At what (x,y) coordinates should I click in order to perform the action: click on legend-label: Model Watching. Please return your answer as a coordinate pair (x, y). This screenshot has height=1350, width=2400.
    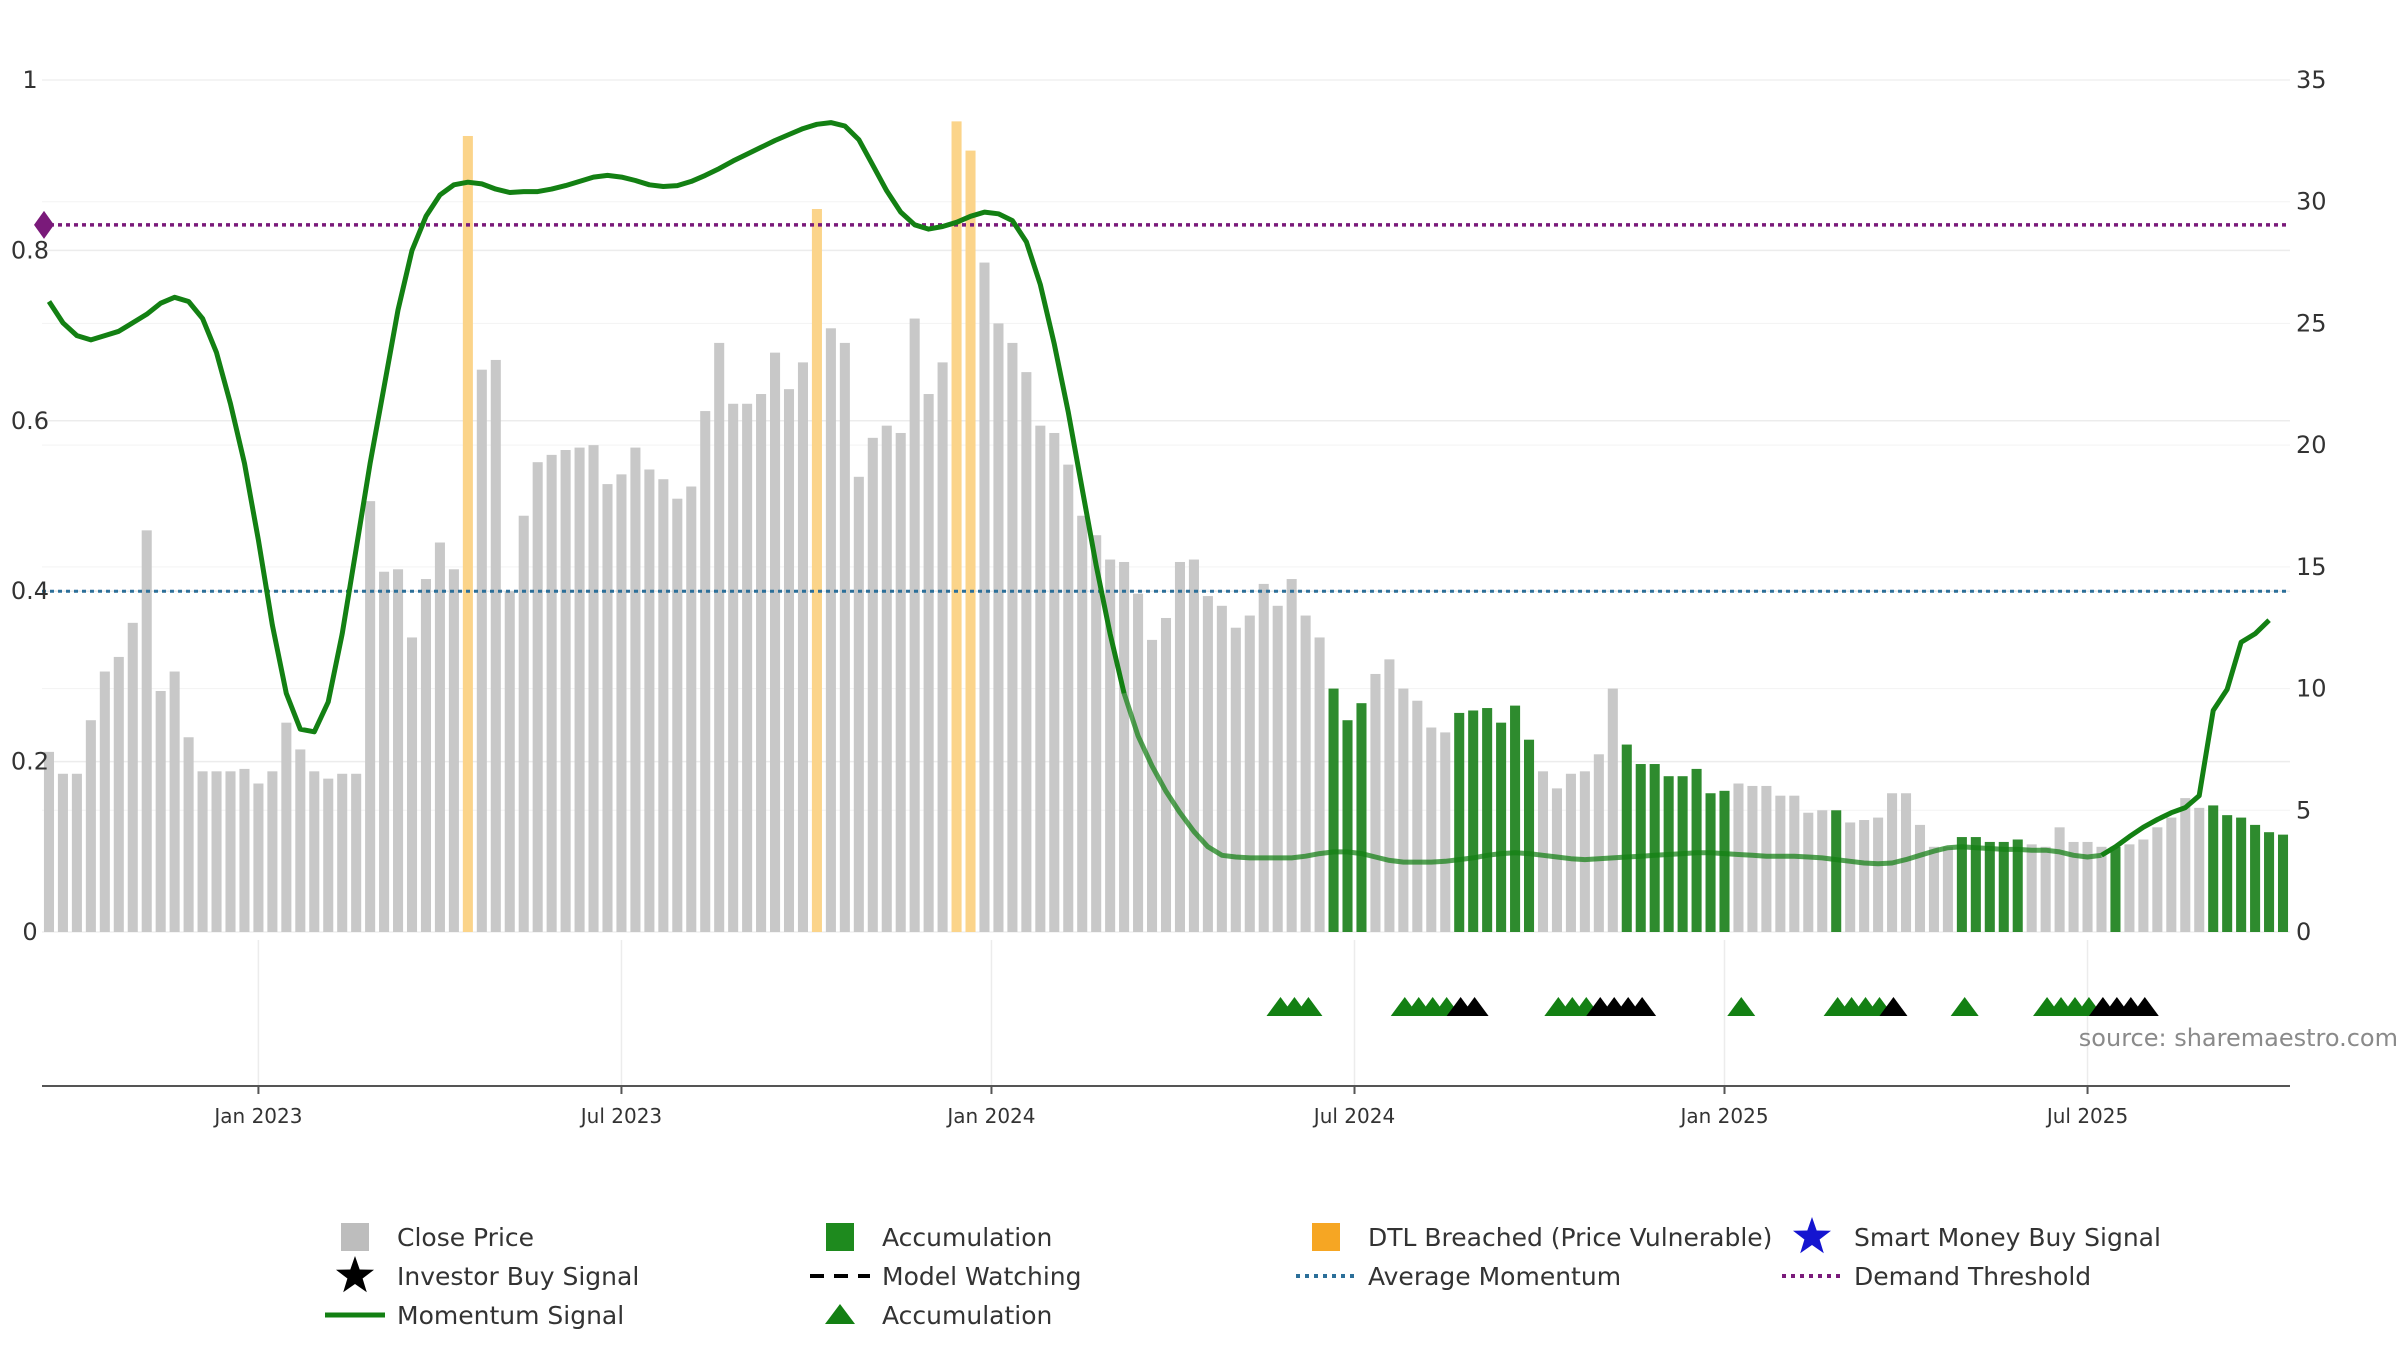
    Looking at the image, I should click on (982, 1276).